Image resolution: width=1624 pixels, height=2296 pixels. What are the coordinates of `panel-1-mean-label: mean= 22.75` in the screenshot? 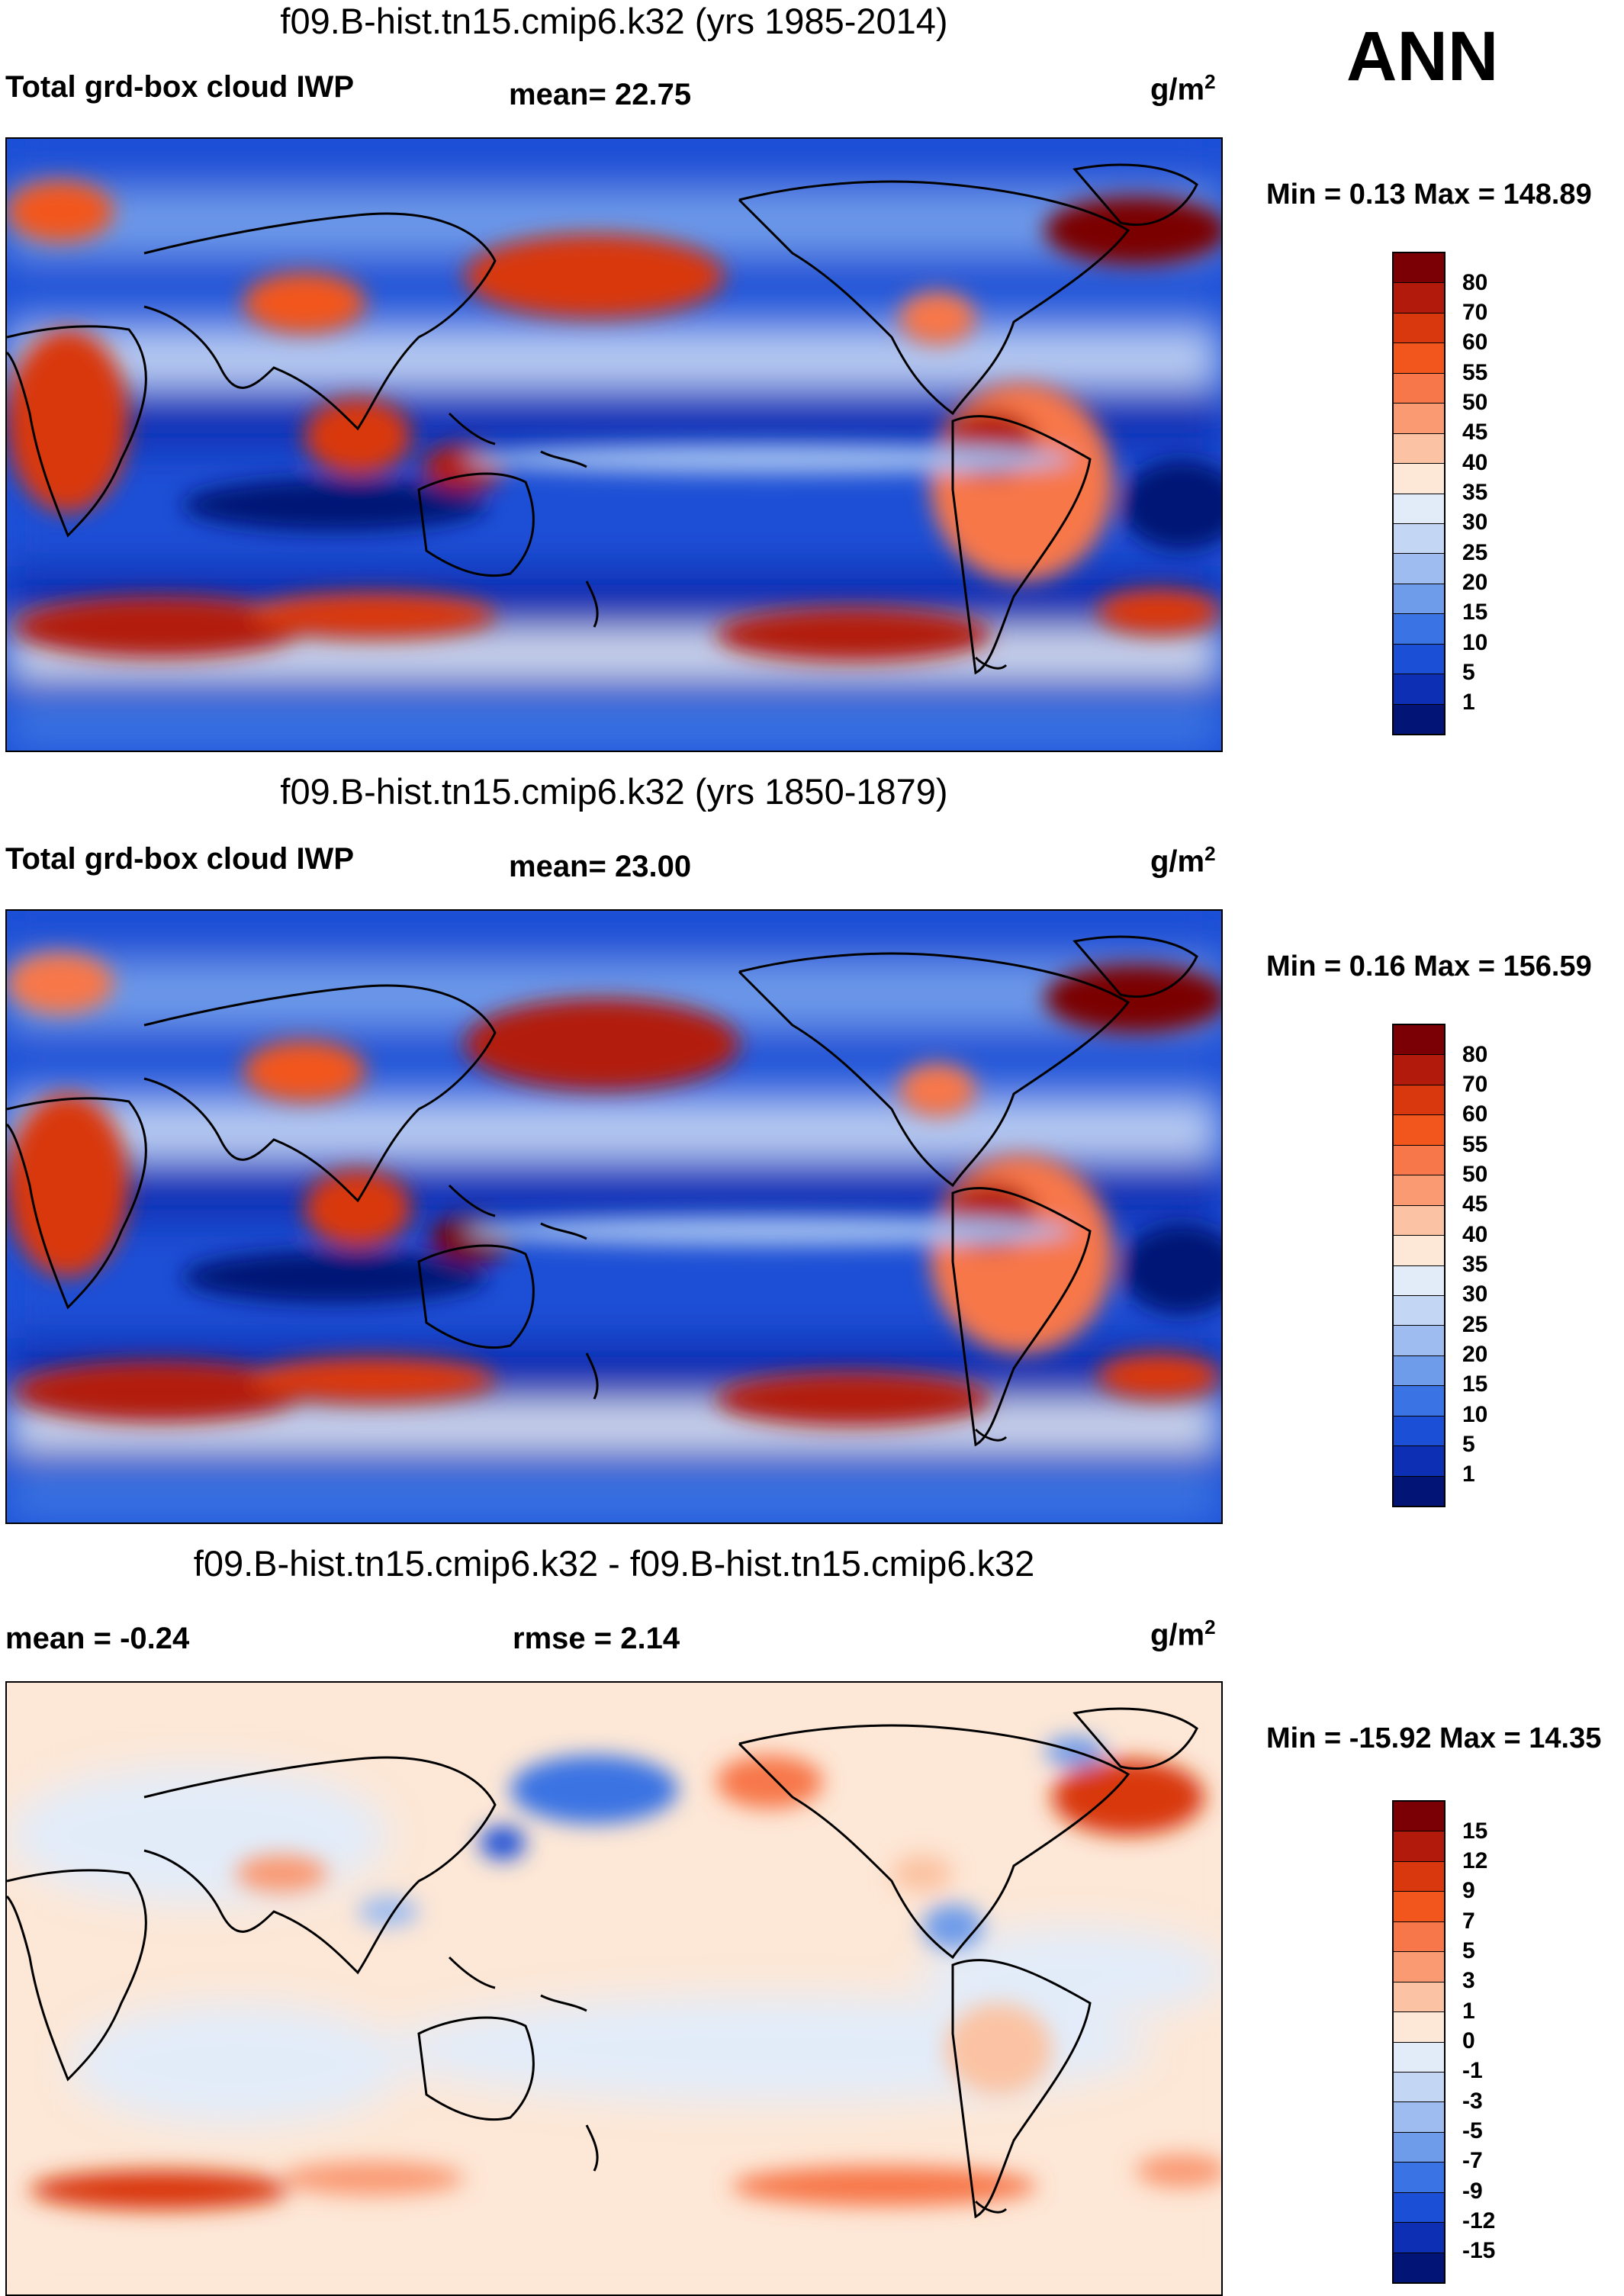 It's located at (600, 95).